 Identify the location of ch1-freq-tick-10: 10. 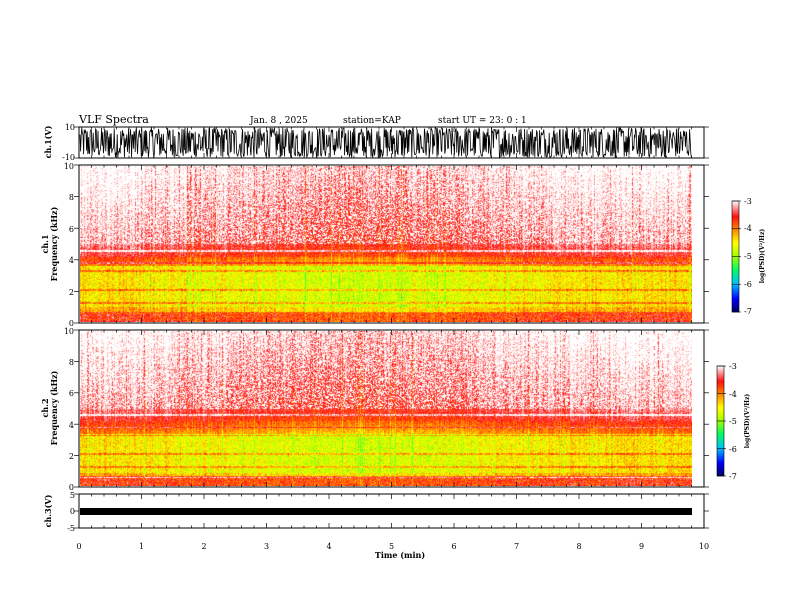
(69, 166).